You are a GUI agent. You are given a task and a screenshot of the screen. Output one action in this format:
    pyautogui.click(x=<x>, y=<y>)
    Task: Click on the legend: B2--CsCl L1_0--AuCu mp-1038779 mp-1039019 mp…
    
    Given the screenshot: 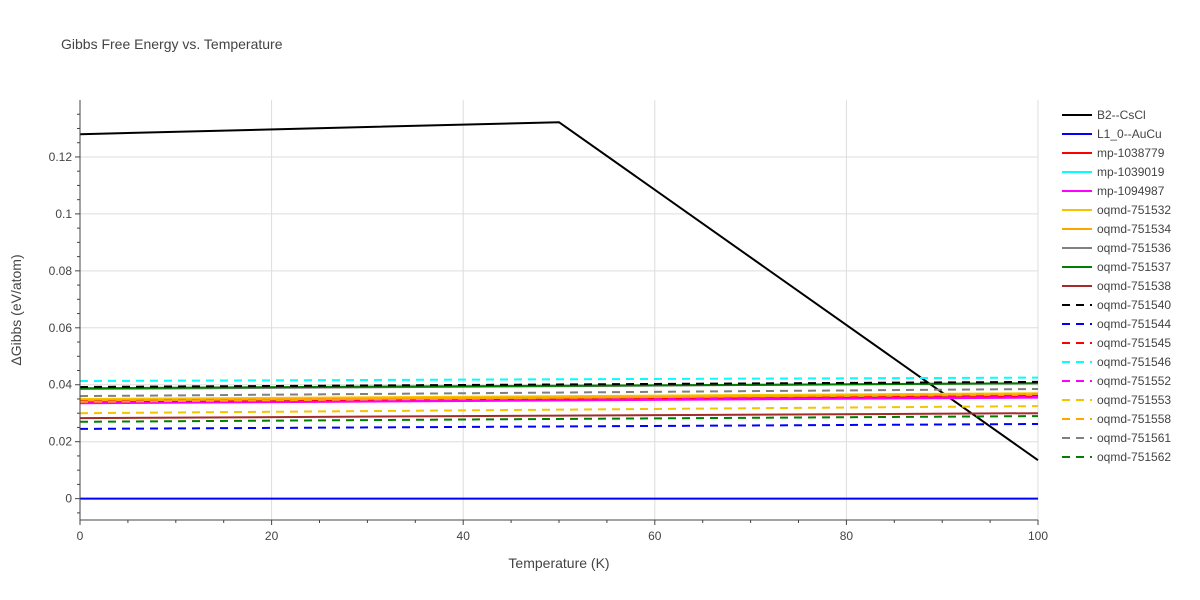 What is the action you would take?
    pyautogui.click(x=1116, y=286)
    